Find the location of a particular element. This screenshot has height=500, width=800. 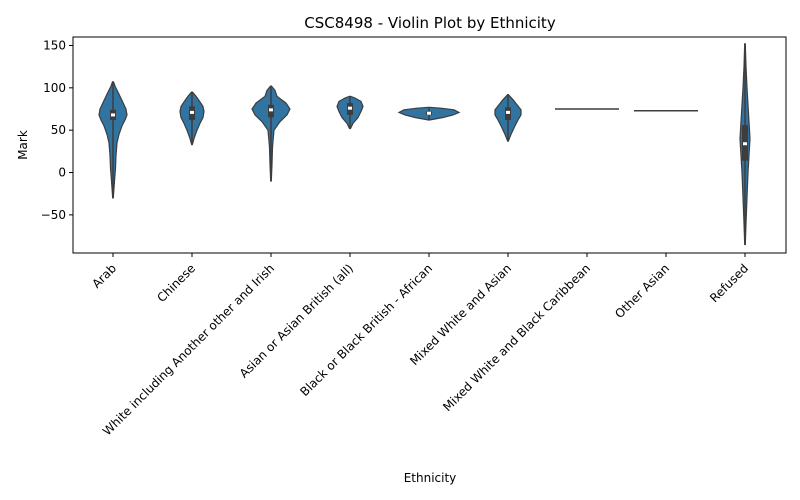

y-tick-label: 50 is located at coordinates (58, 130).